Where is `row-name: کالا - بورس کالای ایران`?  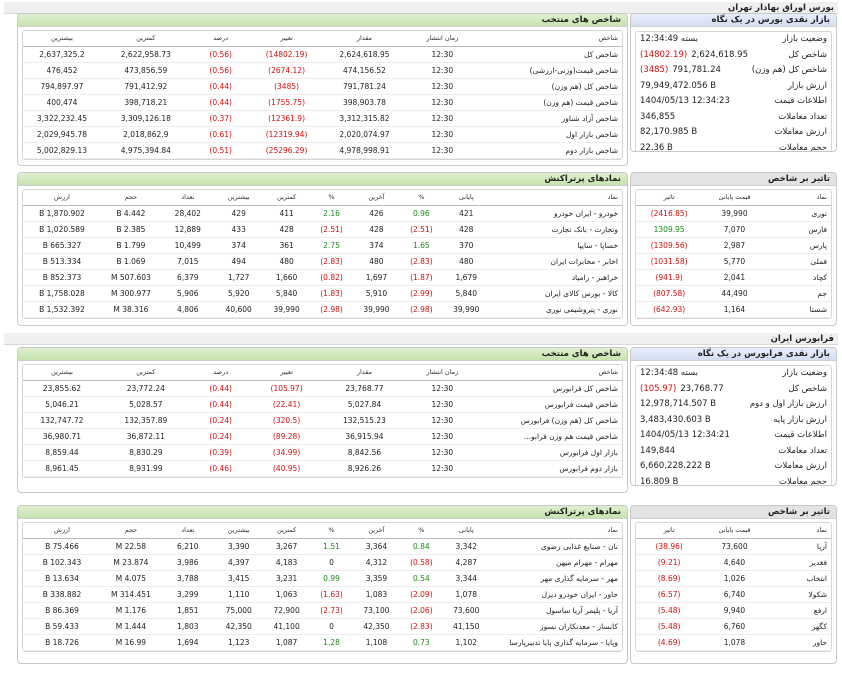
row-name: کالا - بورس کالای ایران is located at coordinates (556, 293).